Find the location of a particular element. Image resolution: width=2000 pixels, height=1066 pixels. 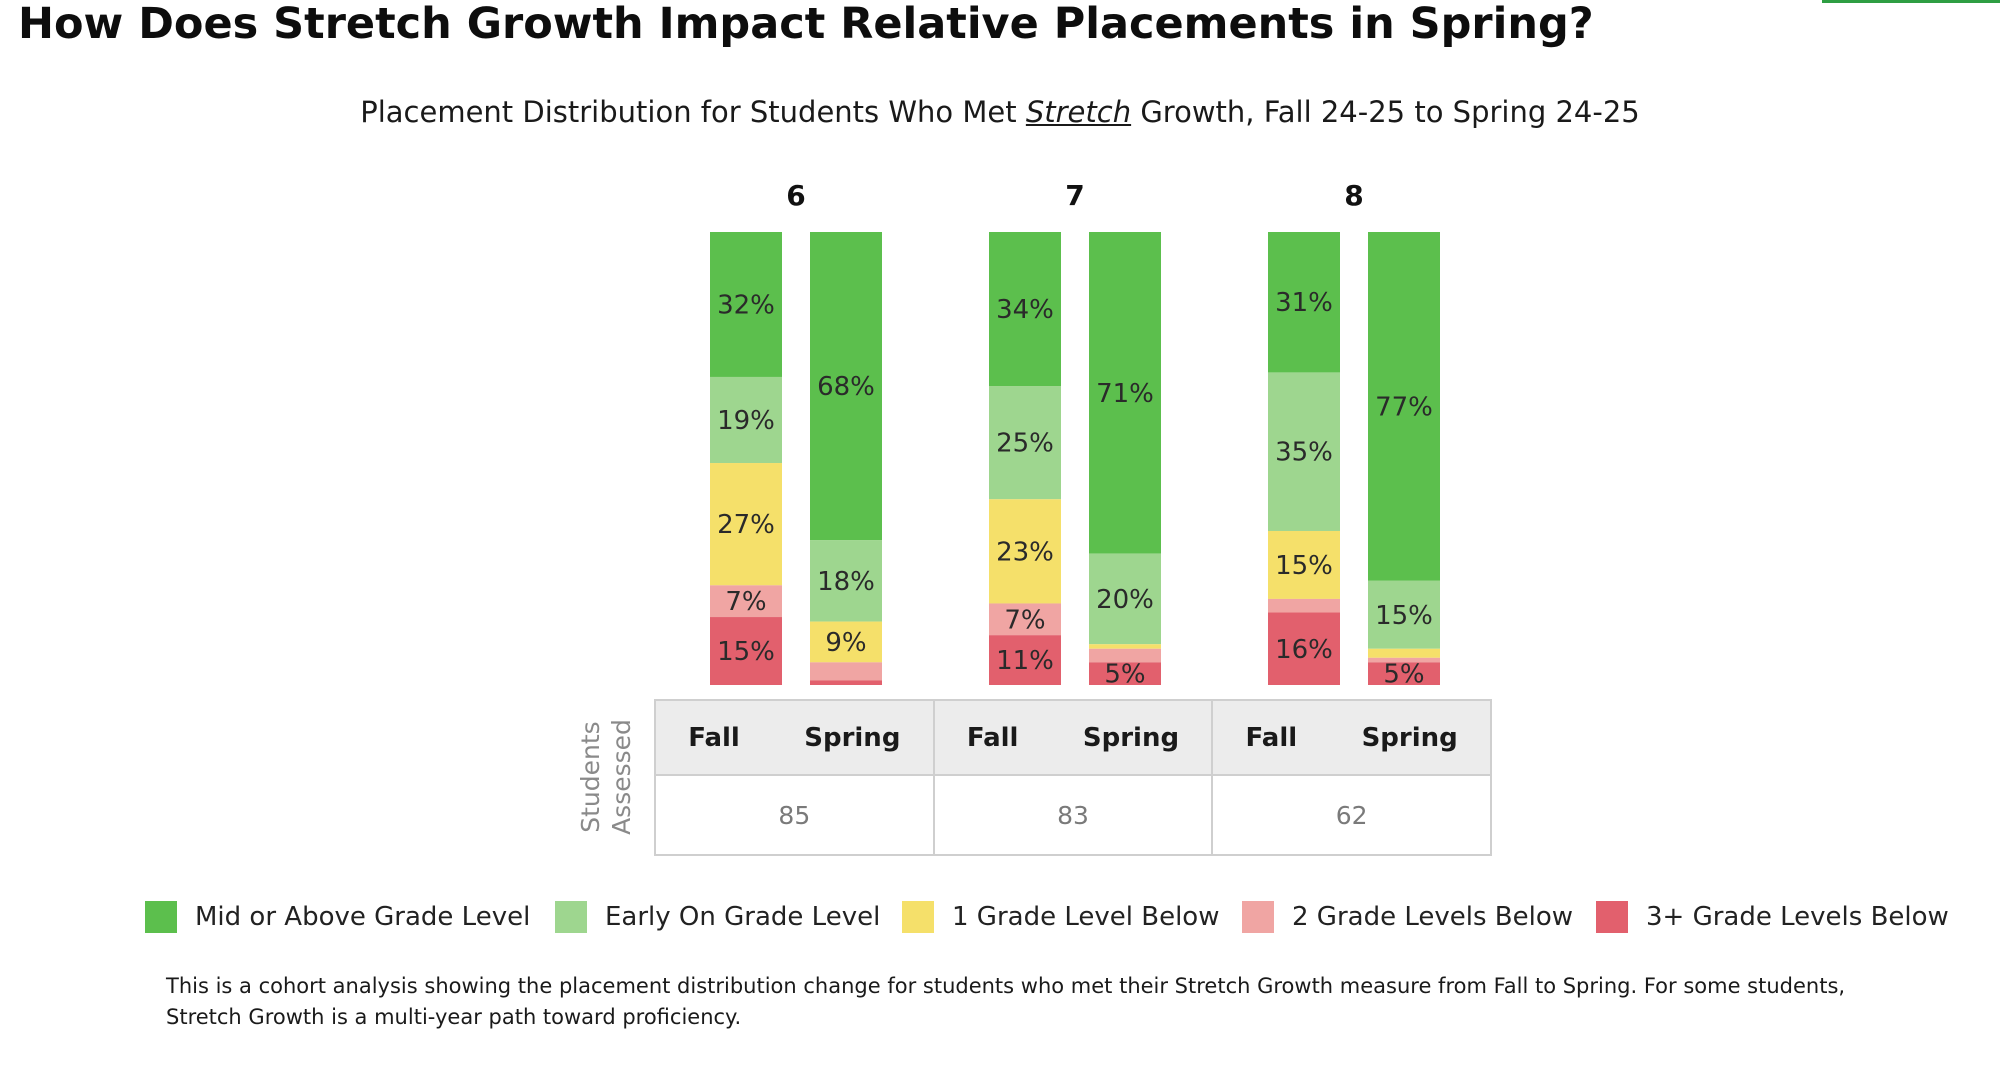

bar-grade-6-fall-mid-or-above is located at coordinates (746, 304).